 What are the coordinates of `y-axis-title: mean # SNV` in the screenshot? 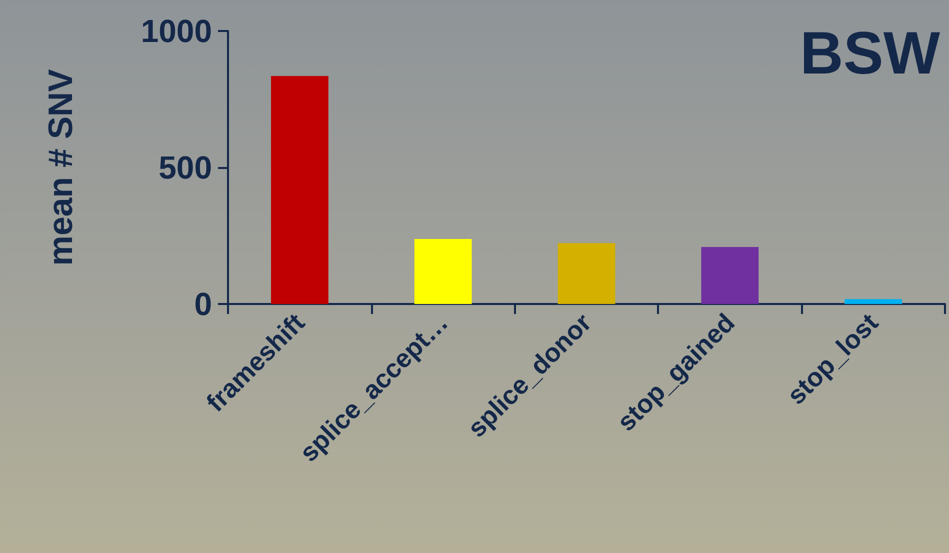 It's located at (61, 167).